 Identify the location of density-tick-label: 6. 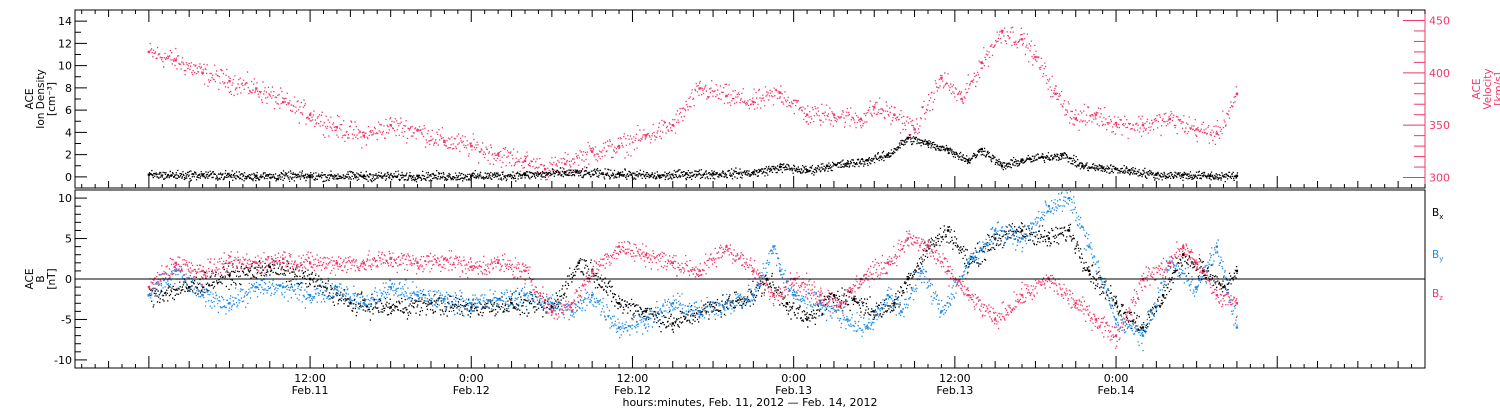
(68, 110).